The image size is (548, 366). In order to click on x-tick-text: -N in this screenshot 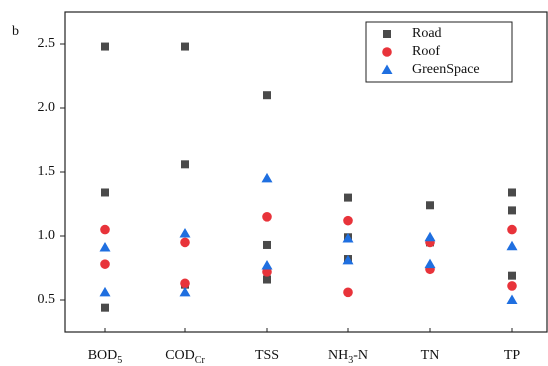, I will do `click(360, 355)`.